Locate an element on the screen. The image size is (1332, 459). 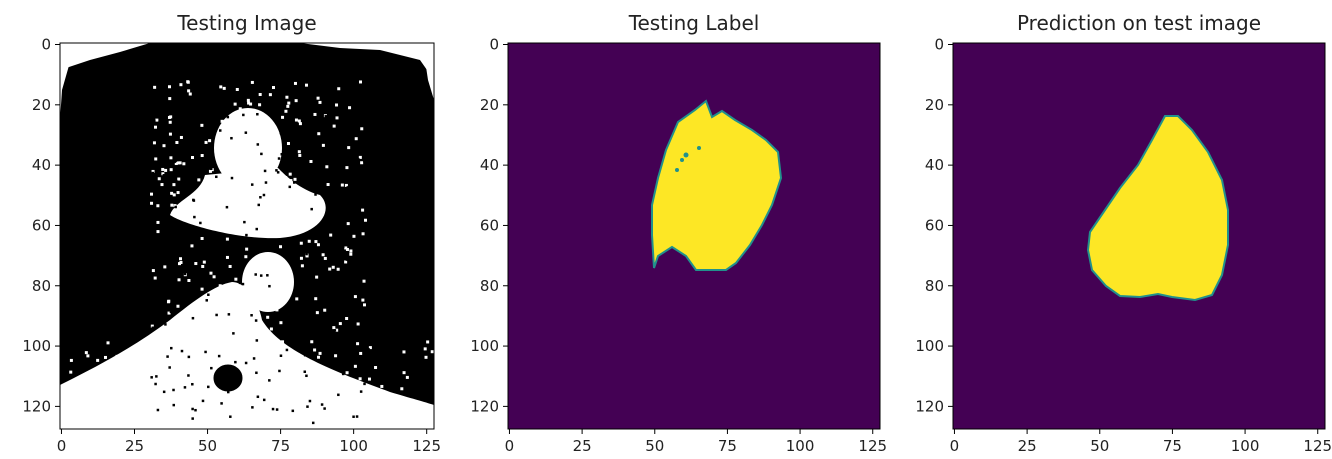
y-tick-label: 40 is located at coordinates (41, 165).